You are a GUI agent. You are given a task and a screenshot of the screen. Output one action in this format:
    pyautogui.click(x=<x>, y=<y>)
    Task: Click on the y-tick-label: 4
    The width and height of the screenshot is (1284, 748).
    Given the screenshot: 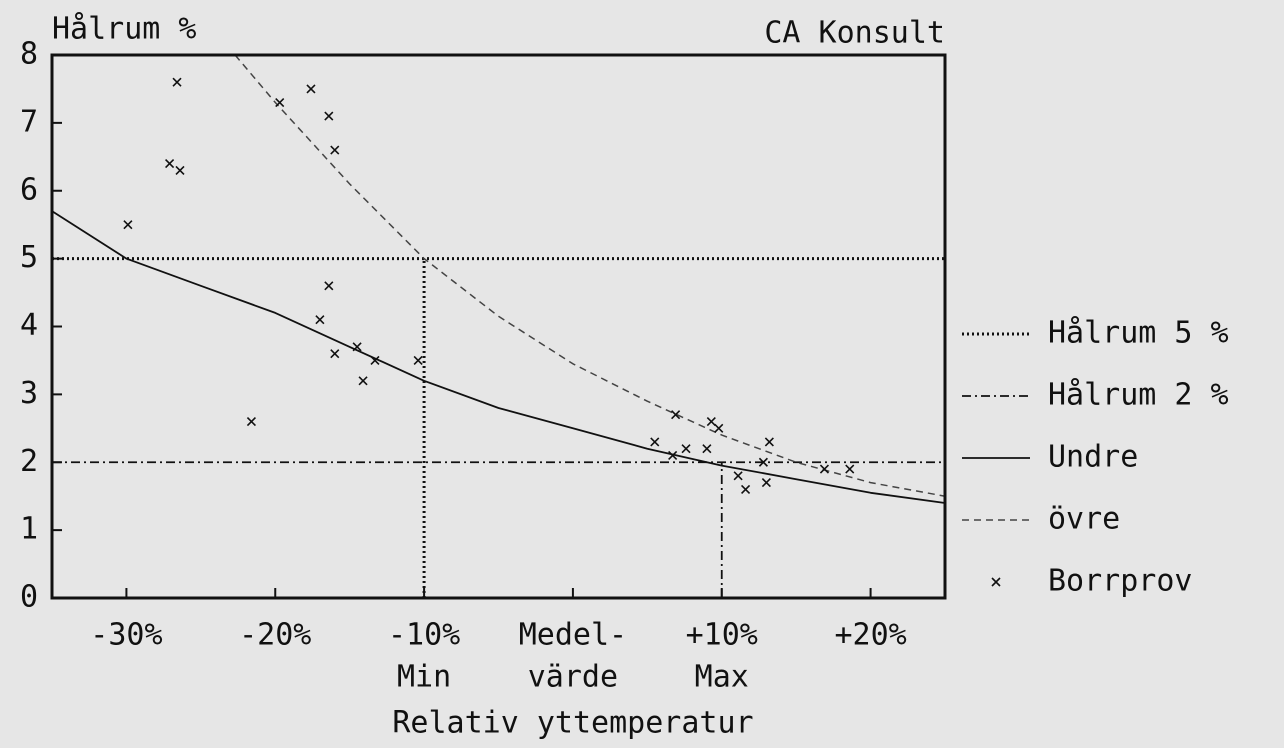 What is the action you would take?
    pyautogui.click(x=29, y=325)
    